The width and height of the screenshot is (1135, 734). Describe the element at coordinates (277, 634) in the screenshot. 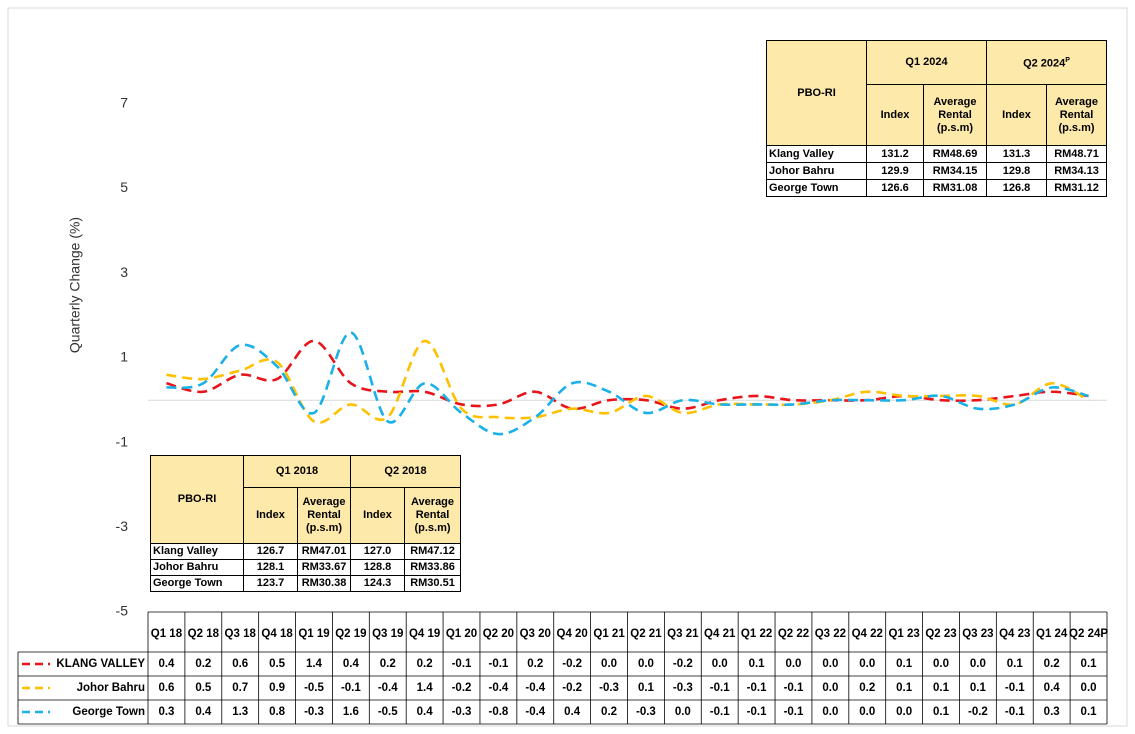

I see `x-tick-label: Q4 18` at that location.